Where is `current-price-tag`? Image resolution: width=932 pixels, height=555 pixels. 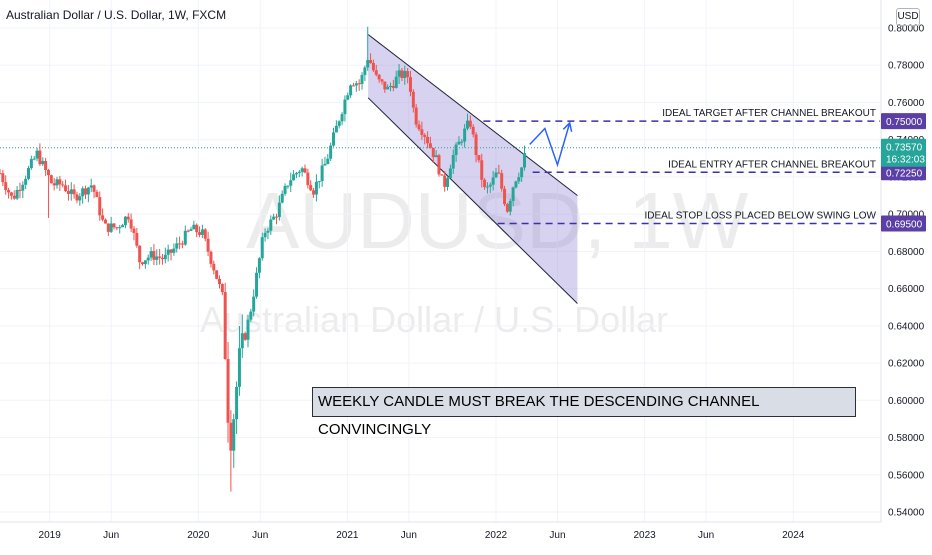
current-price-tag is located at coordinates (903, 152).